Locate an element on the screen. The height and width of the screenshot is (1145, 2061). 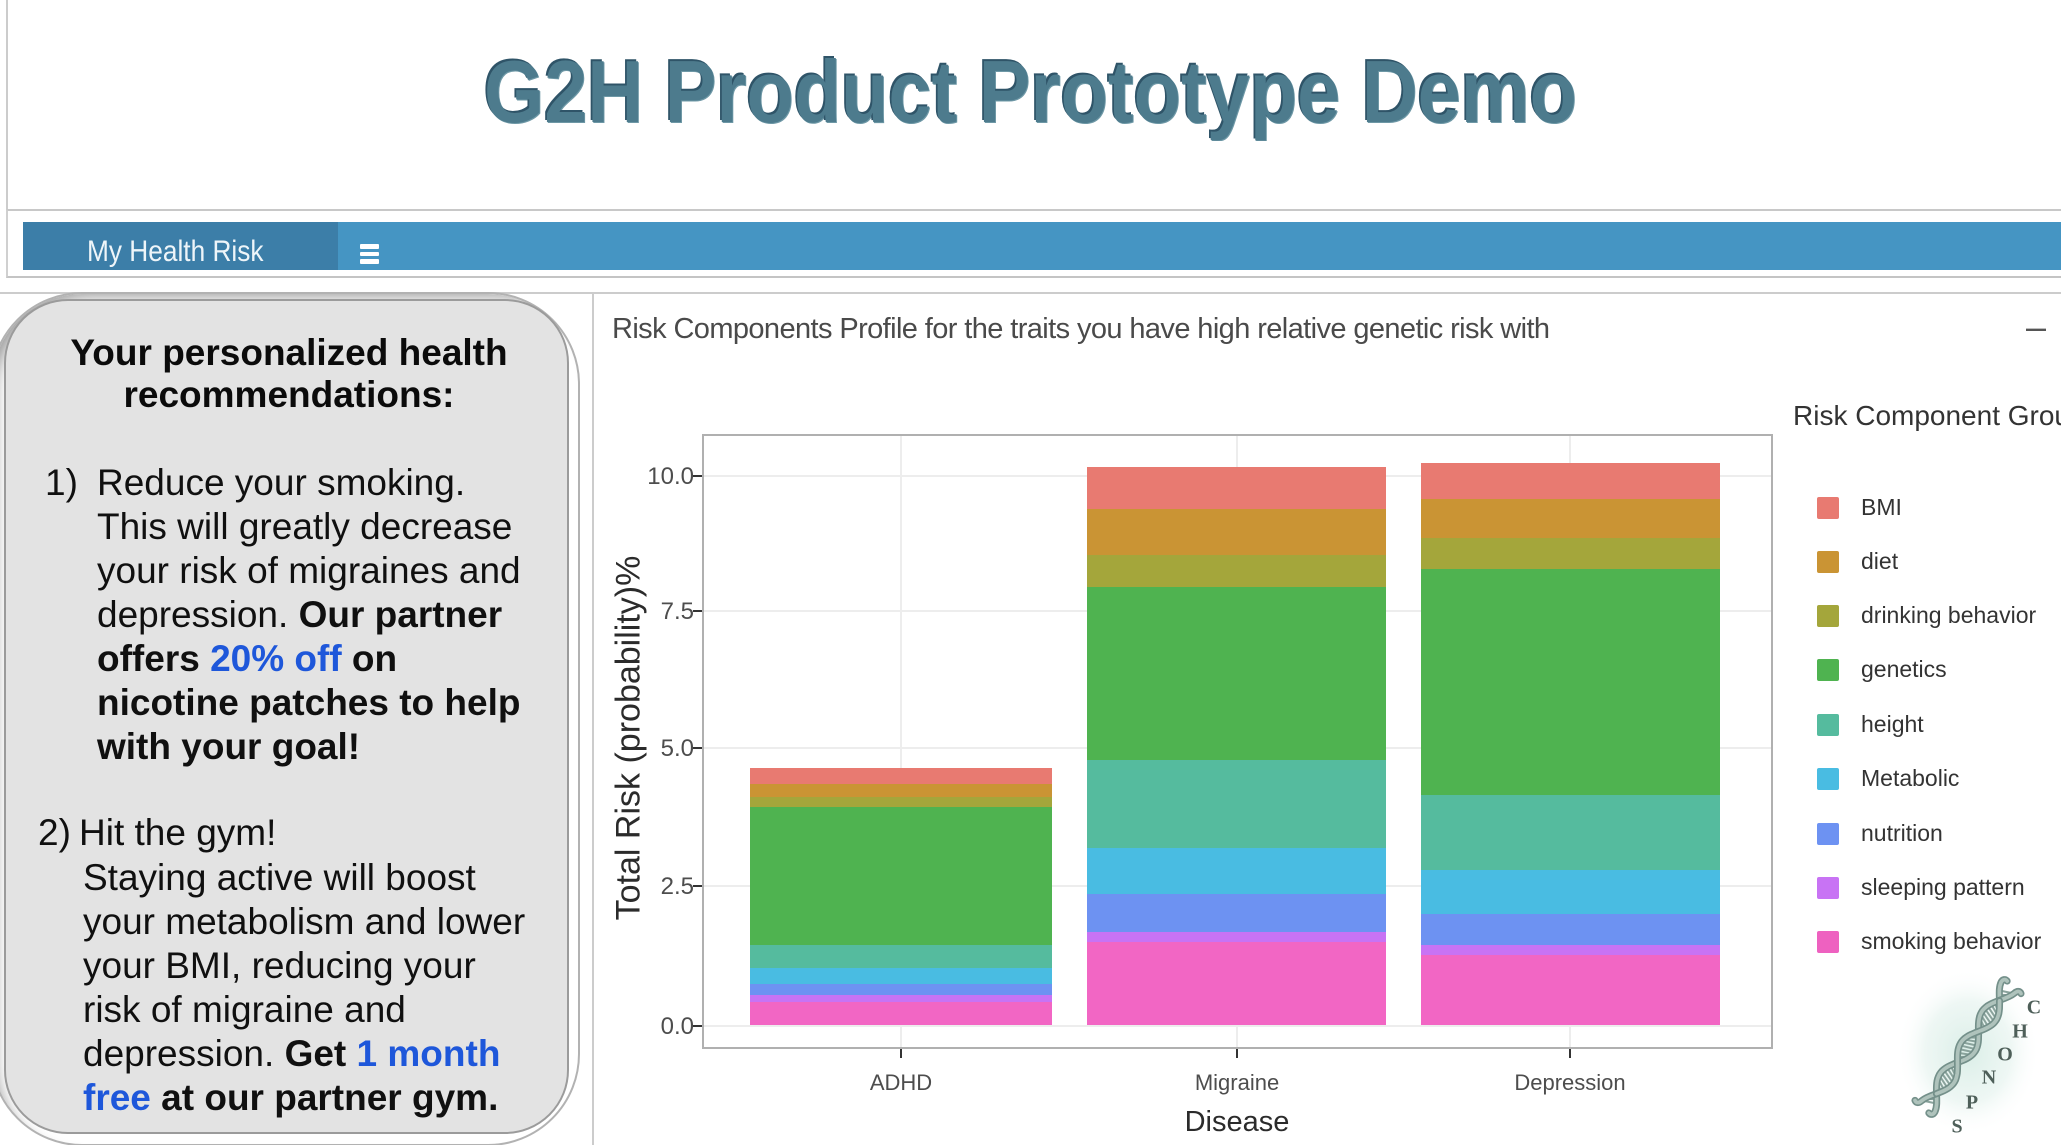
svg-text: P is located at coordinates (1972, 1103).